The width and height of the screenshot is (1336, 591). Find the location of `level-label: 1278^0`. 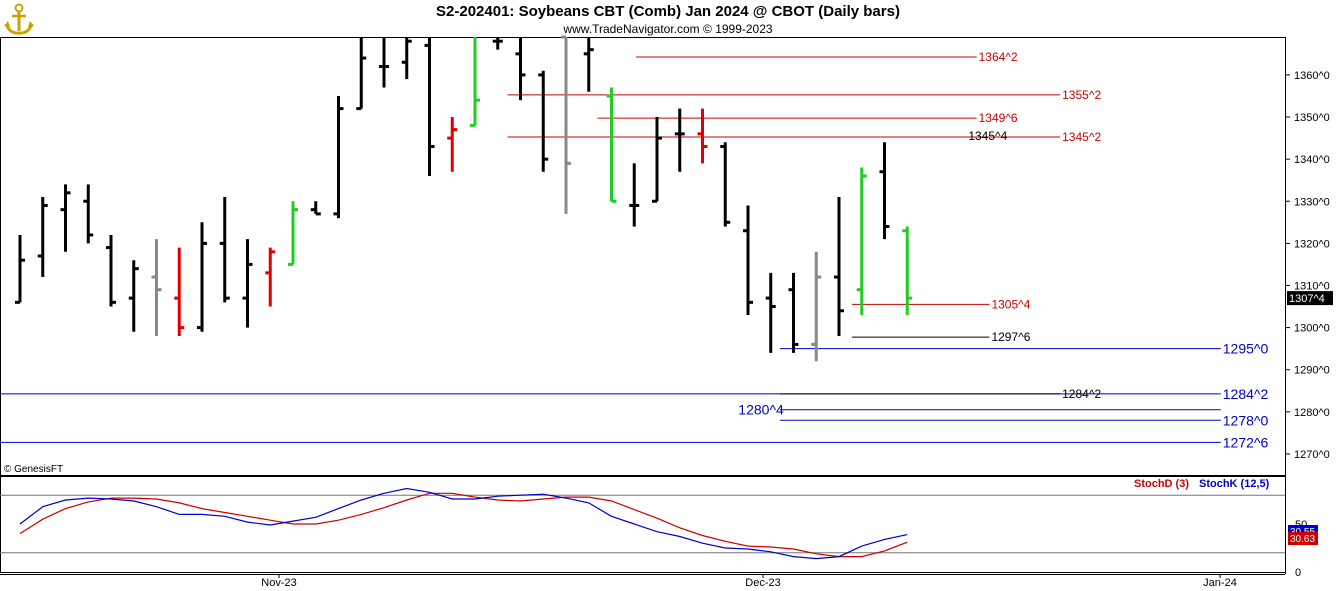

level-label: 1278^0 is located at coordinates (1246, 420).